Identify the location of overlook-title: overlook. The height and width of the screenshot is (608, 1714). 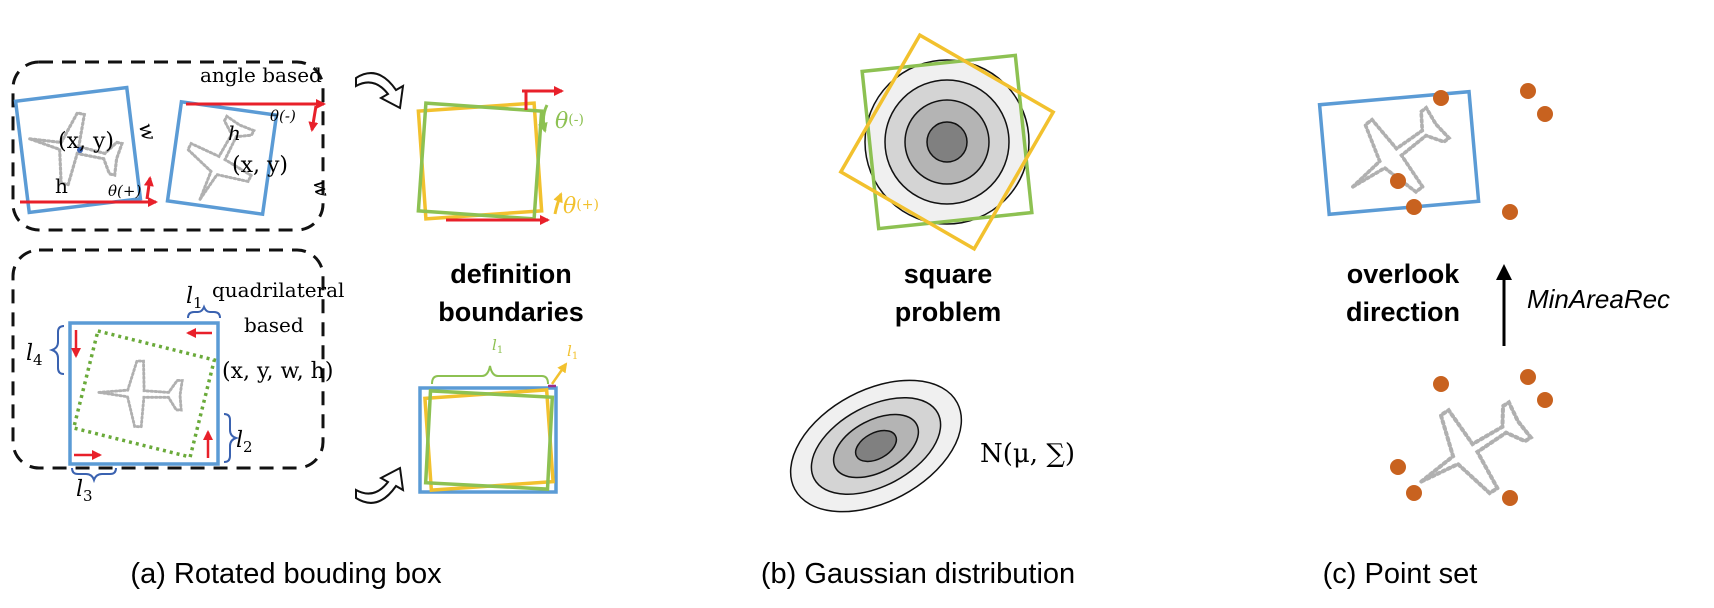
(1404, 274).